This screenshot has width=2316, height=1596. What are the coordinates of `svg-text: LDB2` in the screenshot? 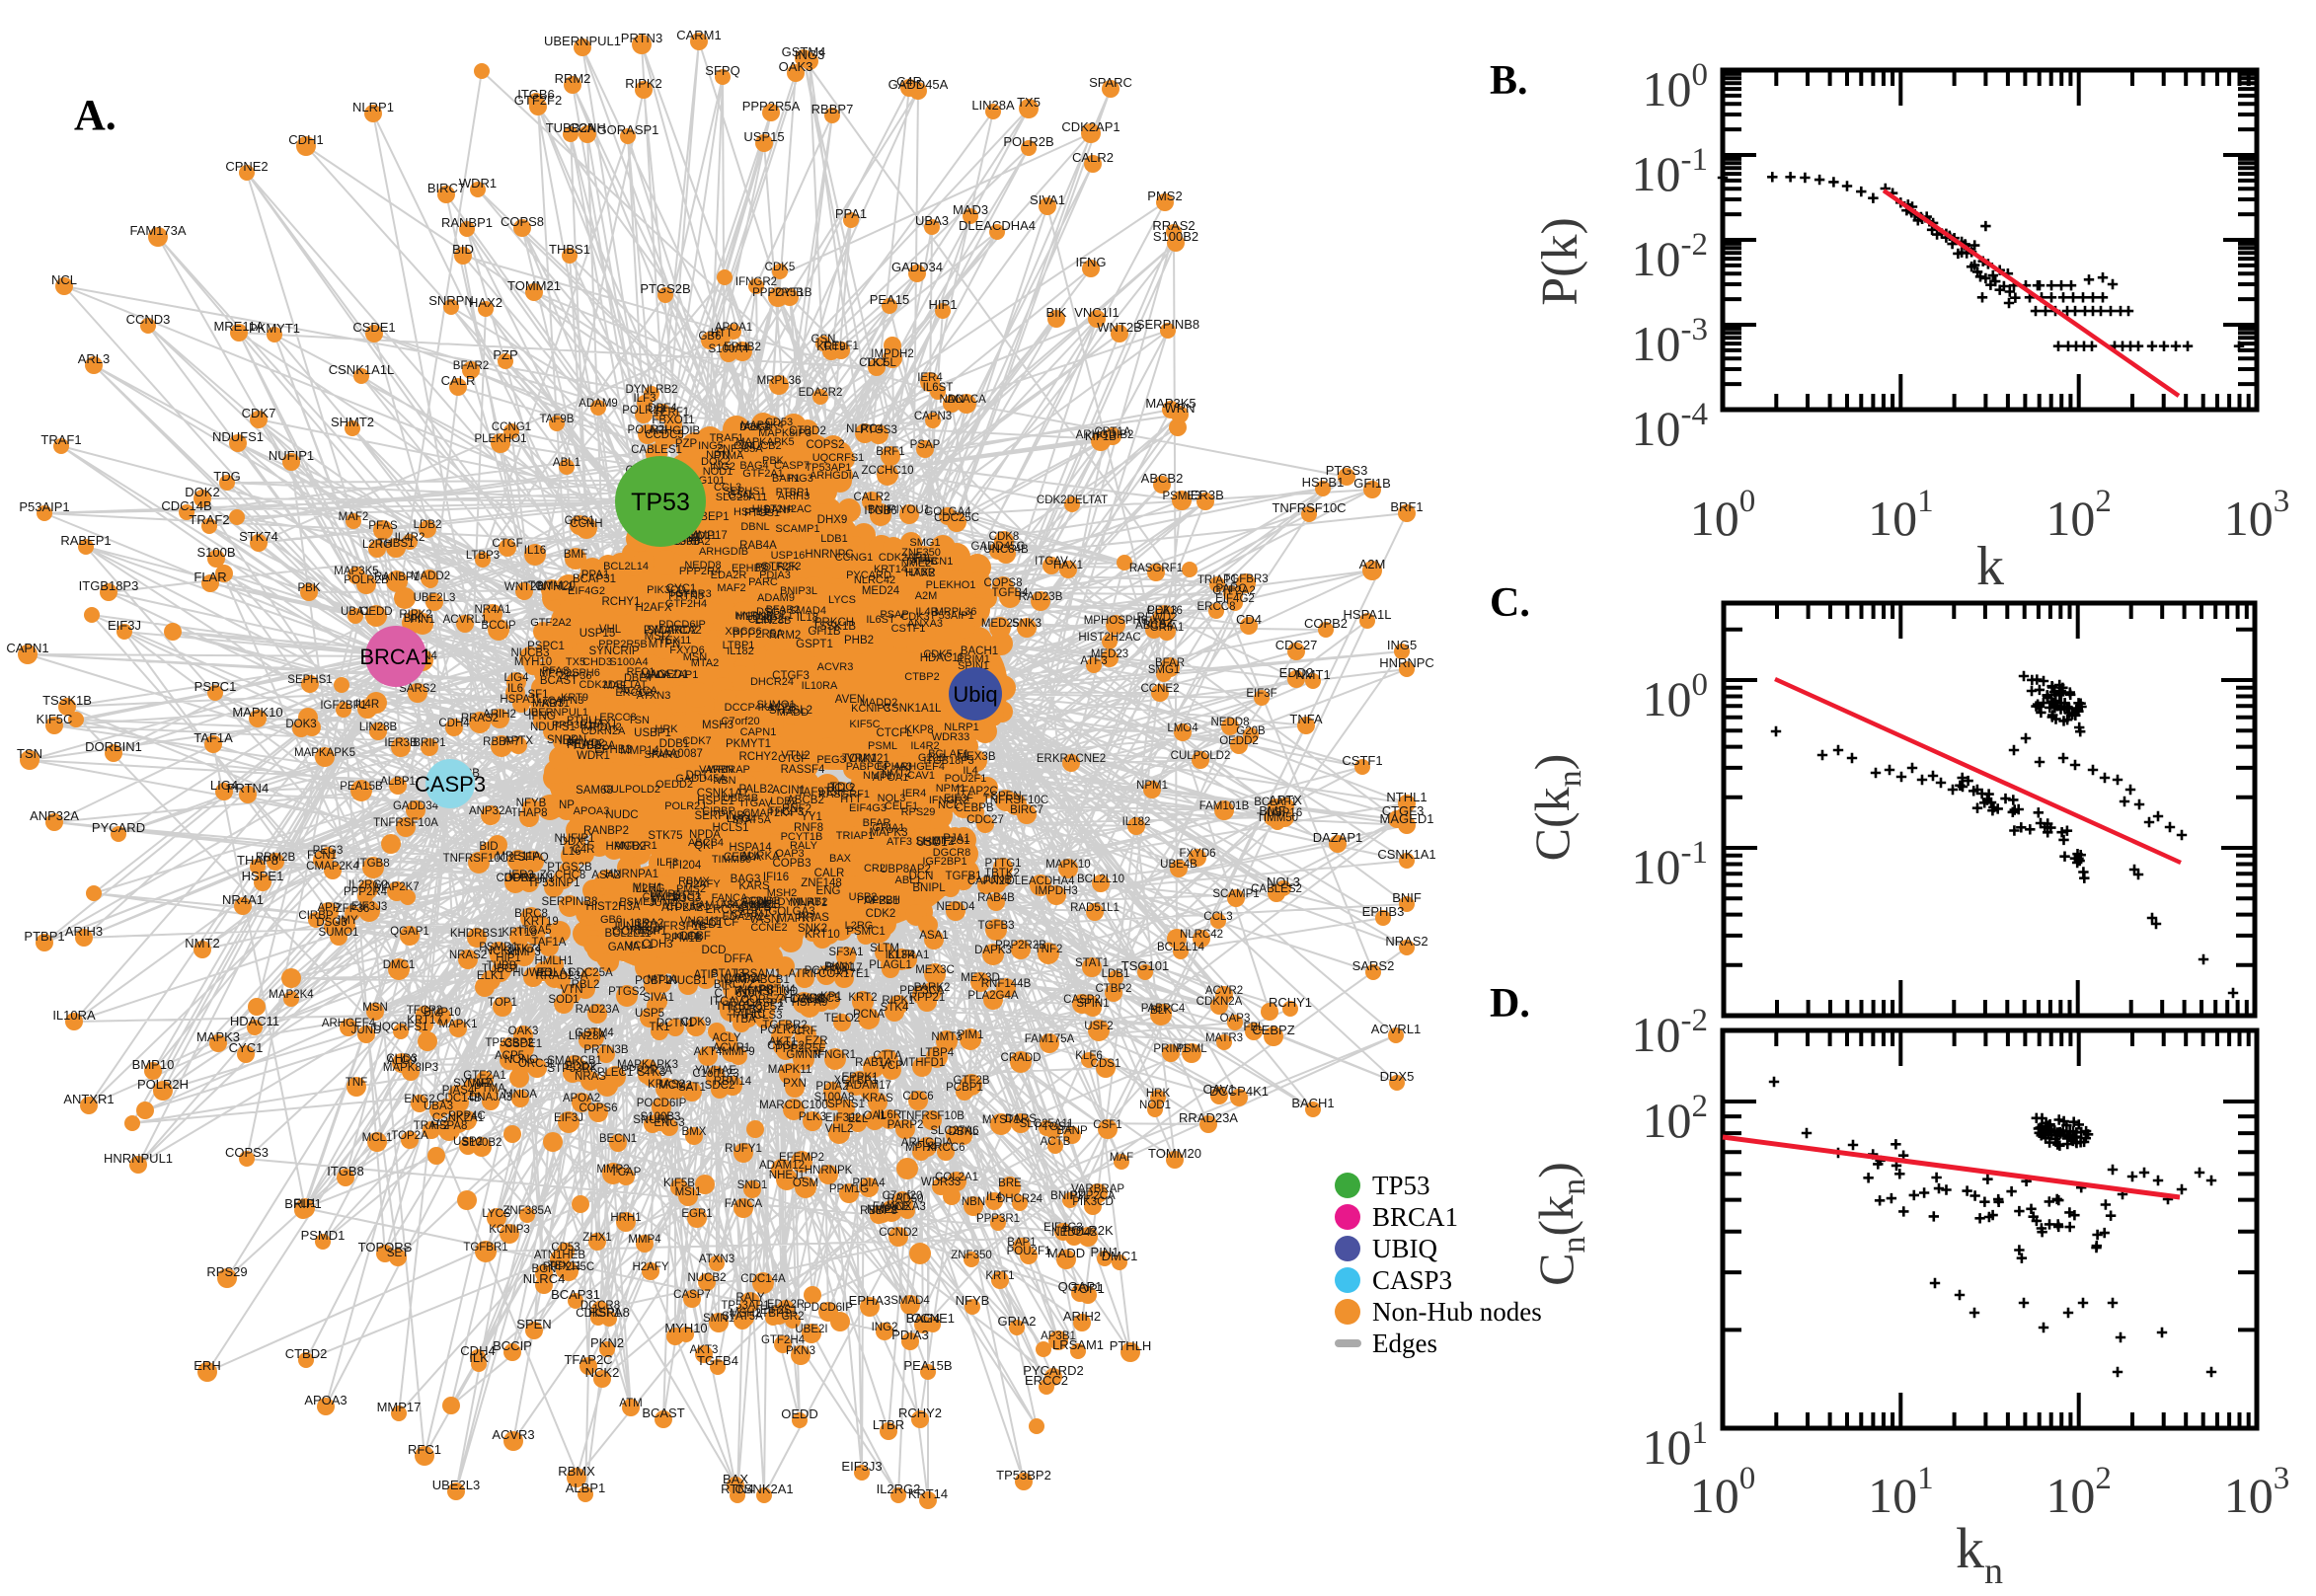 It's located at (428, 525).